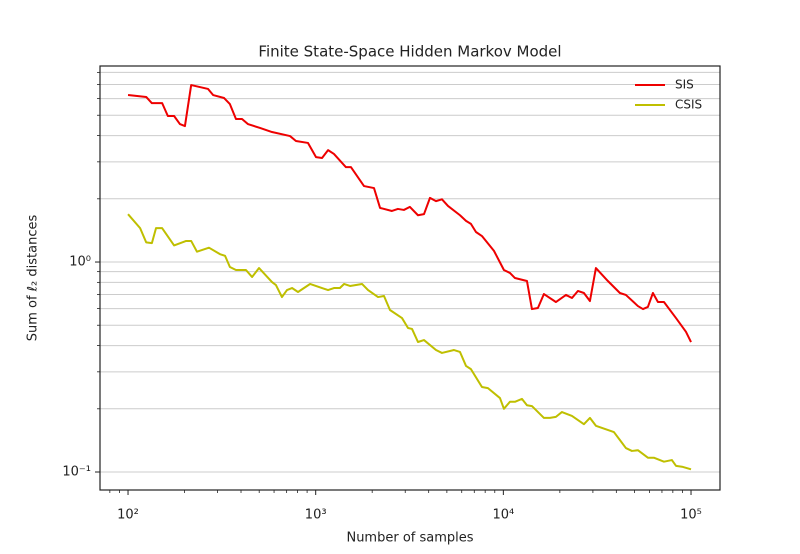 The width and height of the screenshot is (800, 554). I want to click on x-tick-label: 10³, so click(316, 515).